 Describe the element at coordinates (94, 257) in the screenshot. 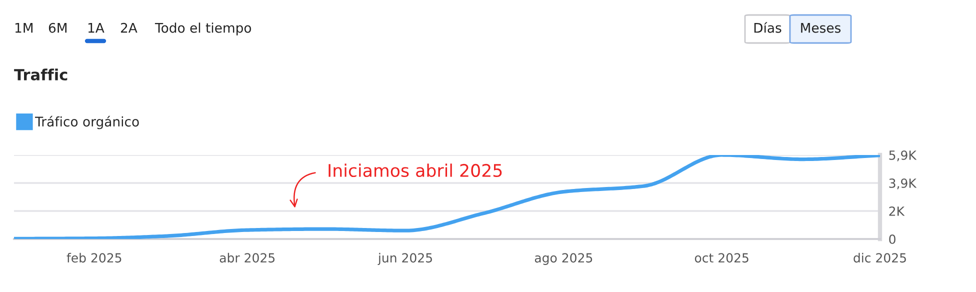

I see `x-tick-label: feb 2025` at that location.